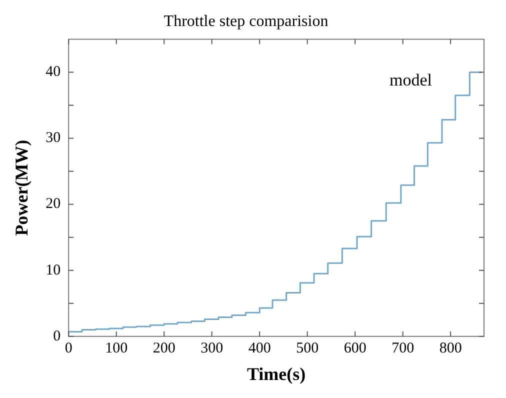  Describe the element at coordinates (403, 348) in the screenshot. I see `x-tick-label: 700` at that location.